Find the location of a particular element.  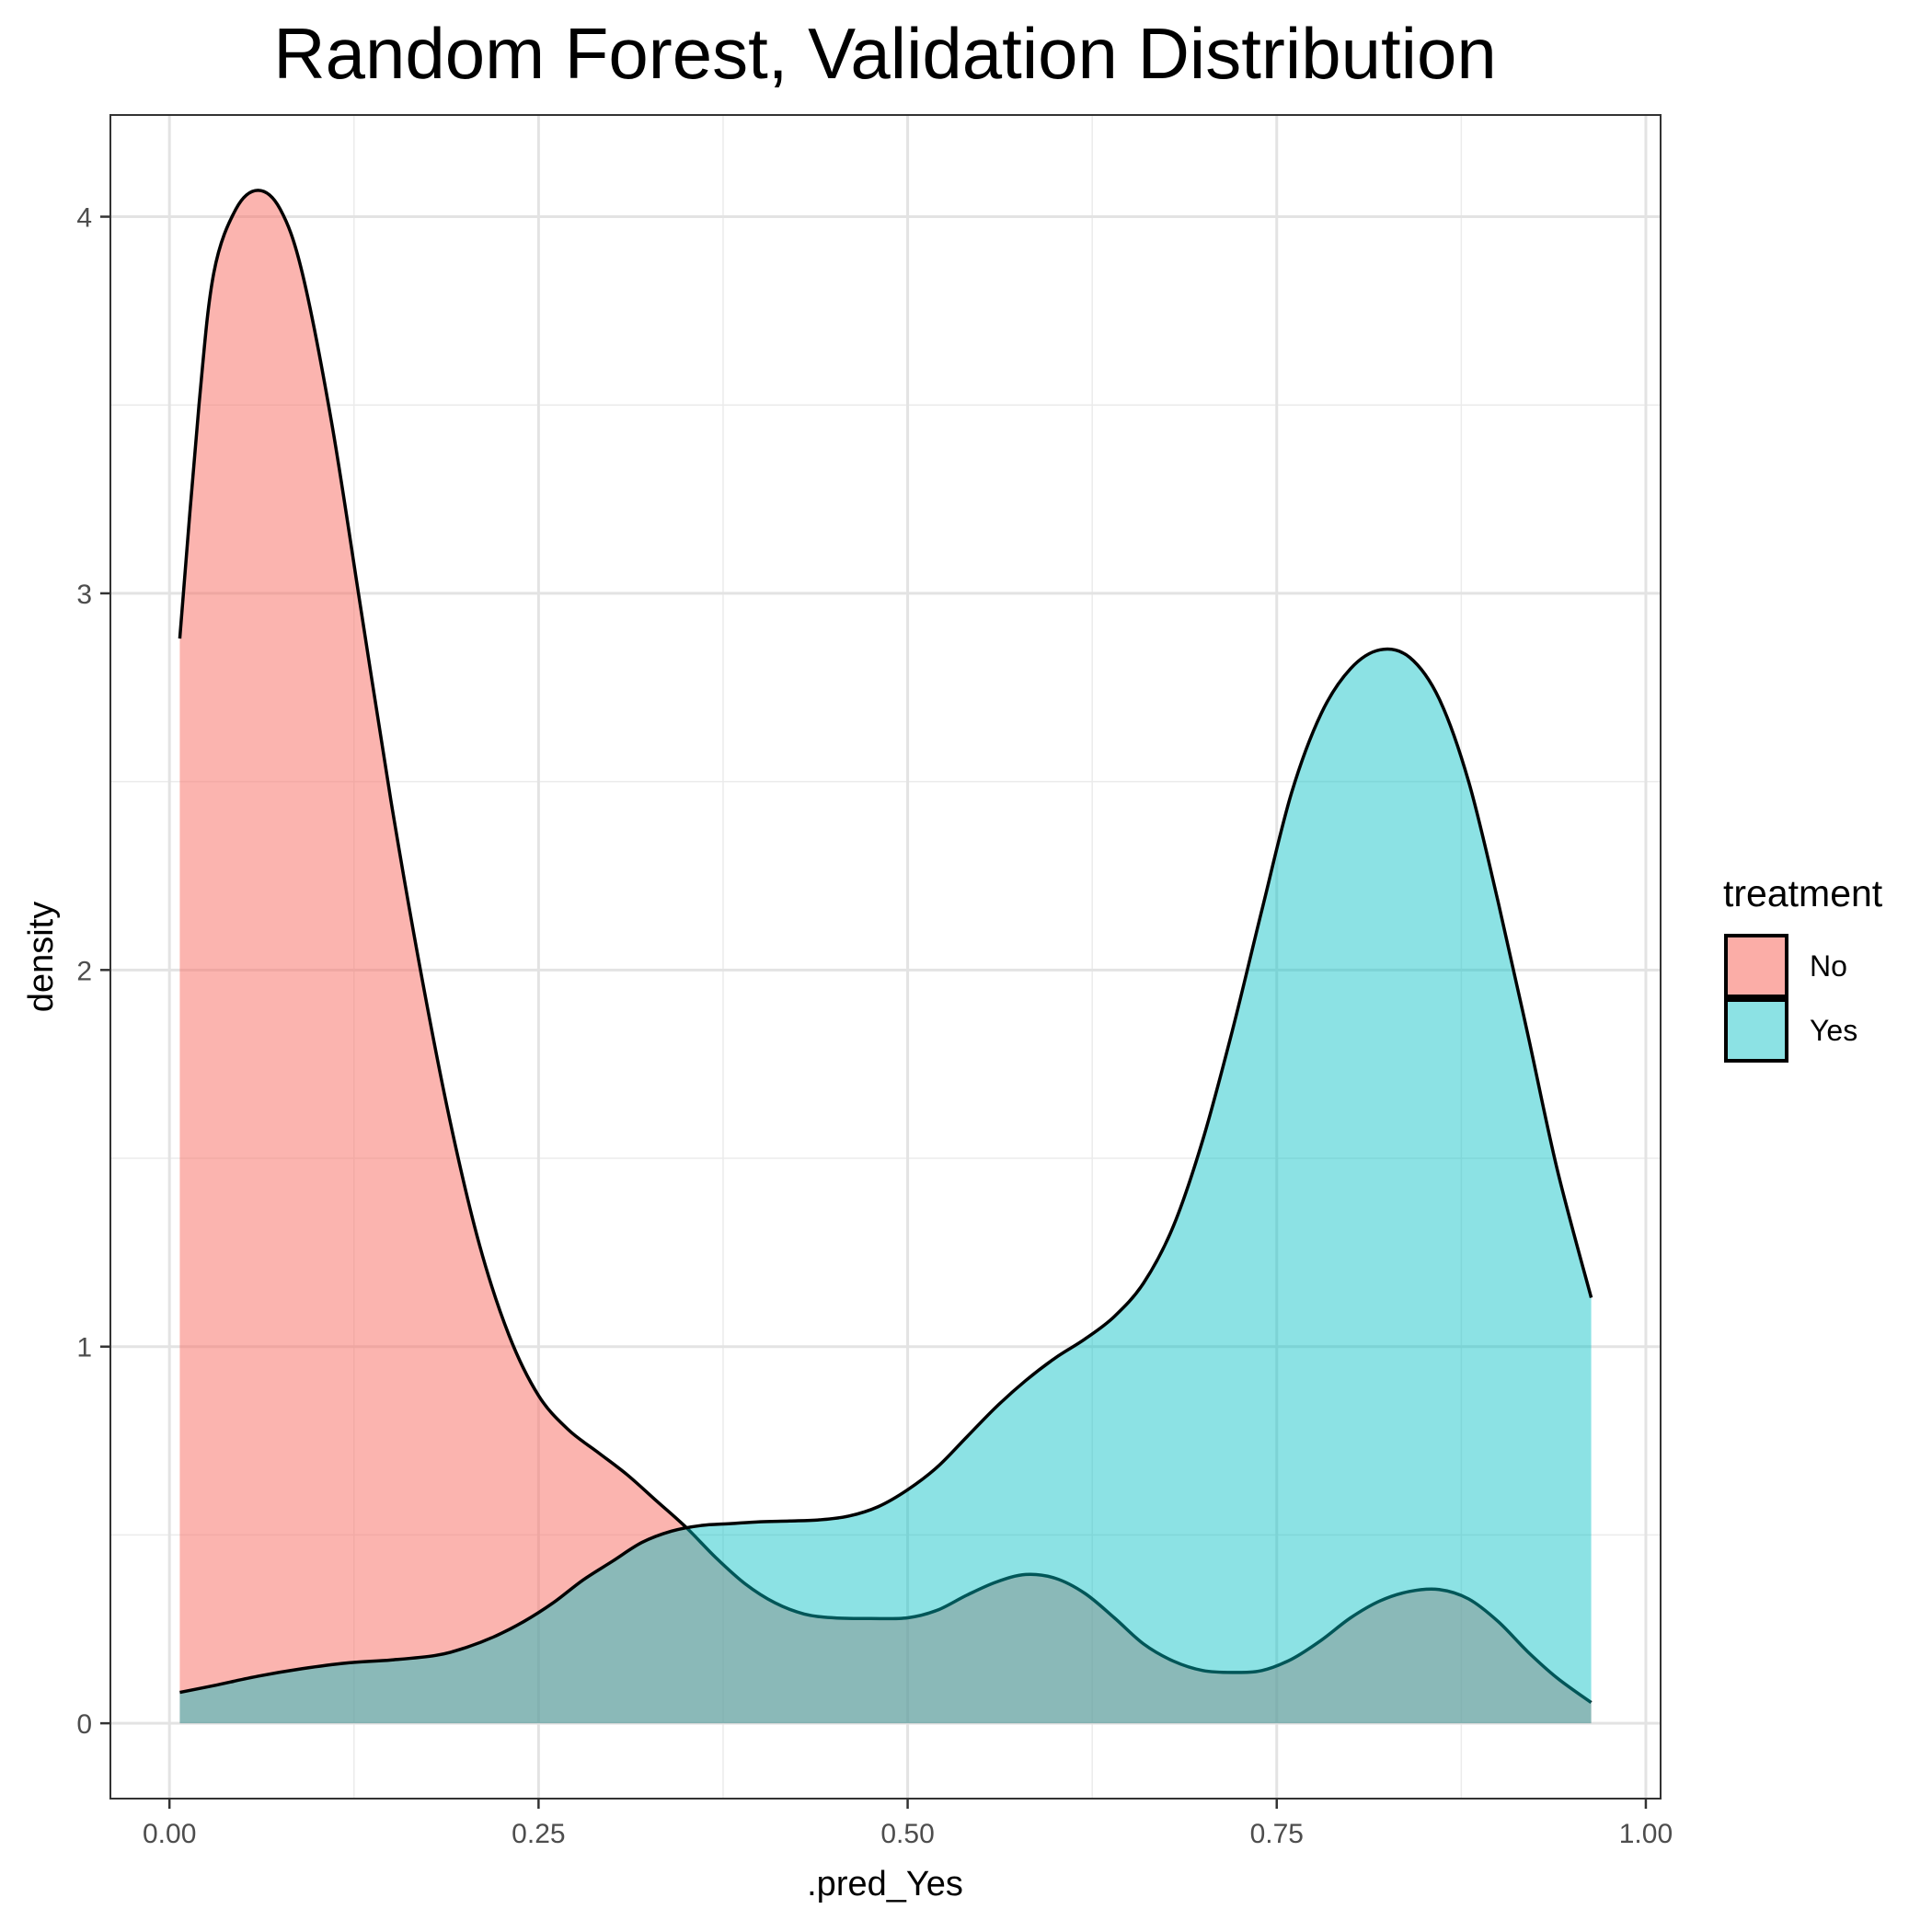

x-axis-title: .pred_Yes is located at coordinates (885, 1884).